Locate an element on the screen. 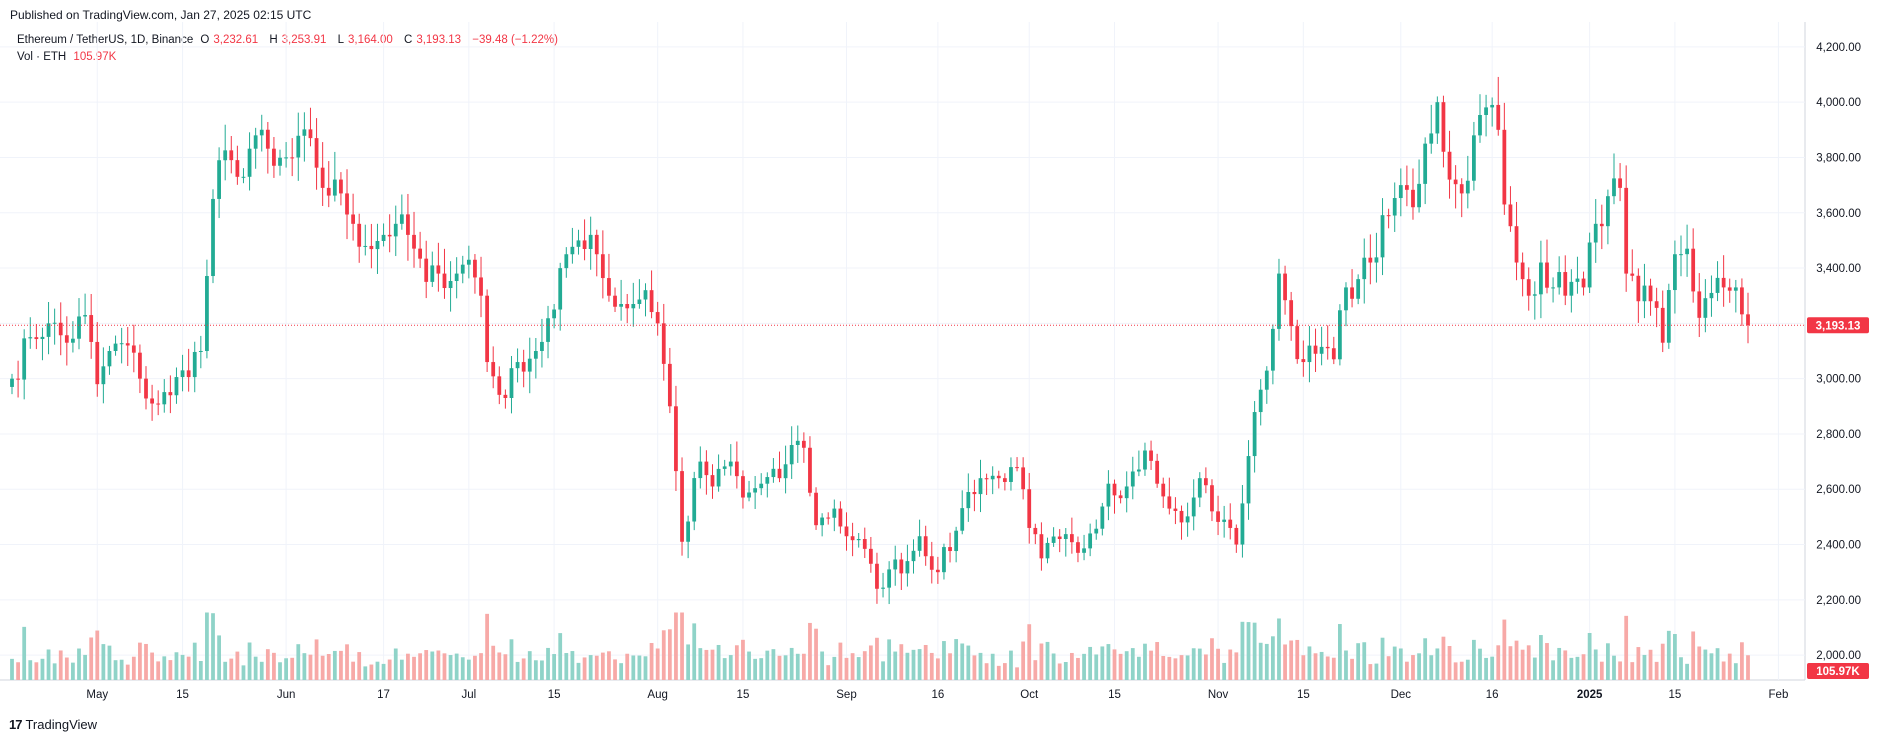 The height and width of the screenshot is (742, 1883). price-tick-label: 3,600.00 is located at coordinates (1838, 214).